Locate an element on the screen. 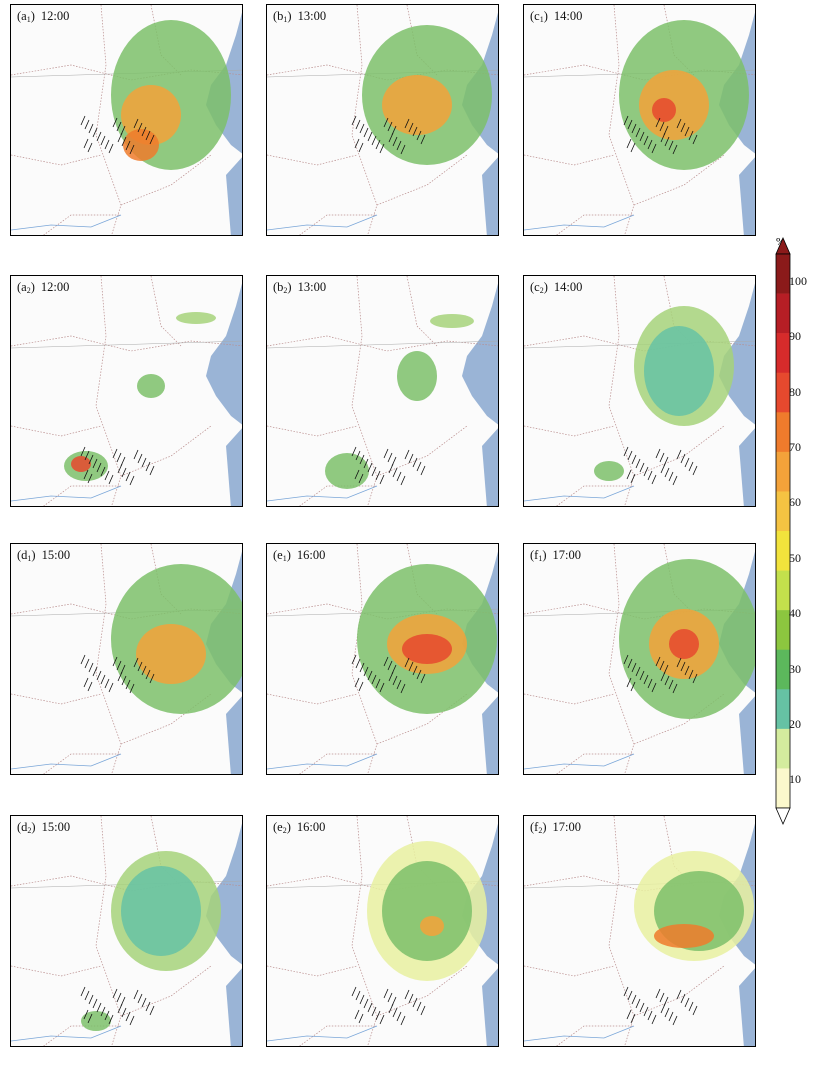 This screenshot has height=1078, width=817. colorbar-tick-label: 60 is located at coordinates (795, 502).